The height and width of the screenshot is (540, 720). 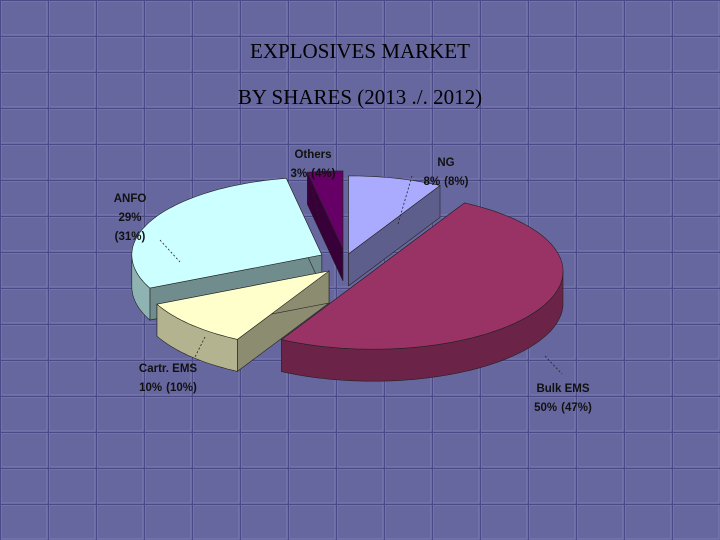 I want to click on chart-subtitle: BY SHARES (2013 ./. 2012), so click(x=360, y=97).